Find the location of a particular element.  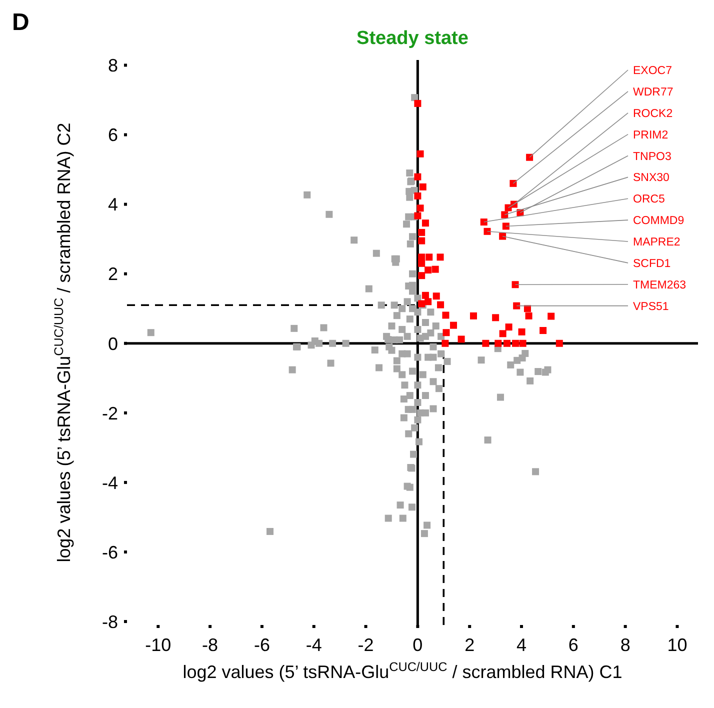

x-tick-label: 0 is located at coordinates (417, 644).